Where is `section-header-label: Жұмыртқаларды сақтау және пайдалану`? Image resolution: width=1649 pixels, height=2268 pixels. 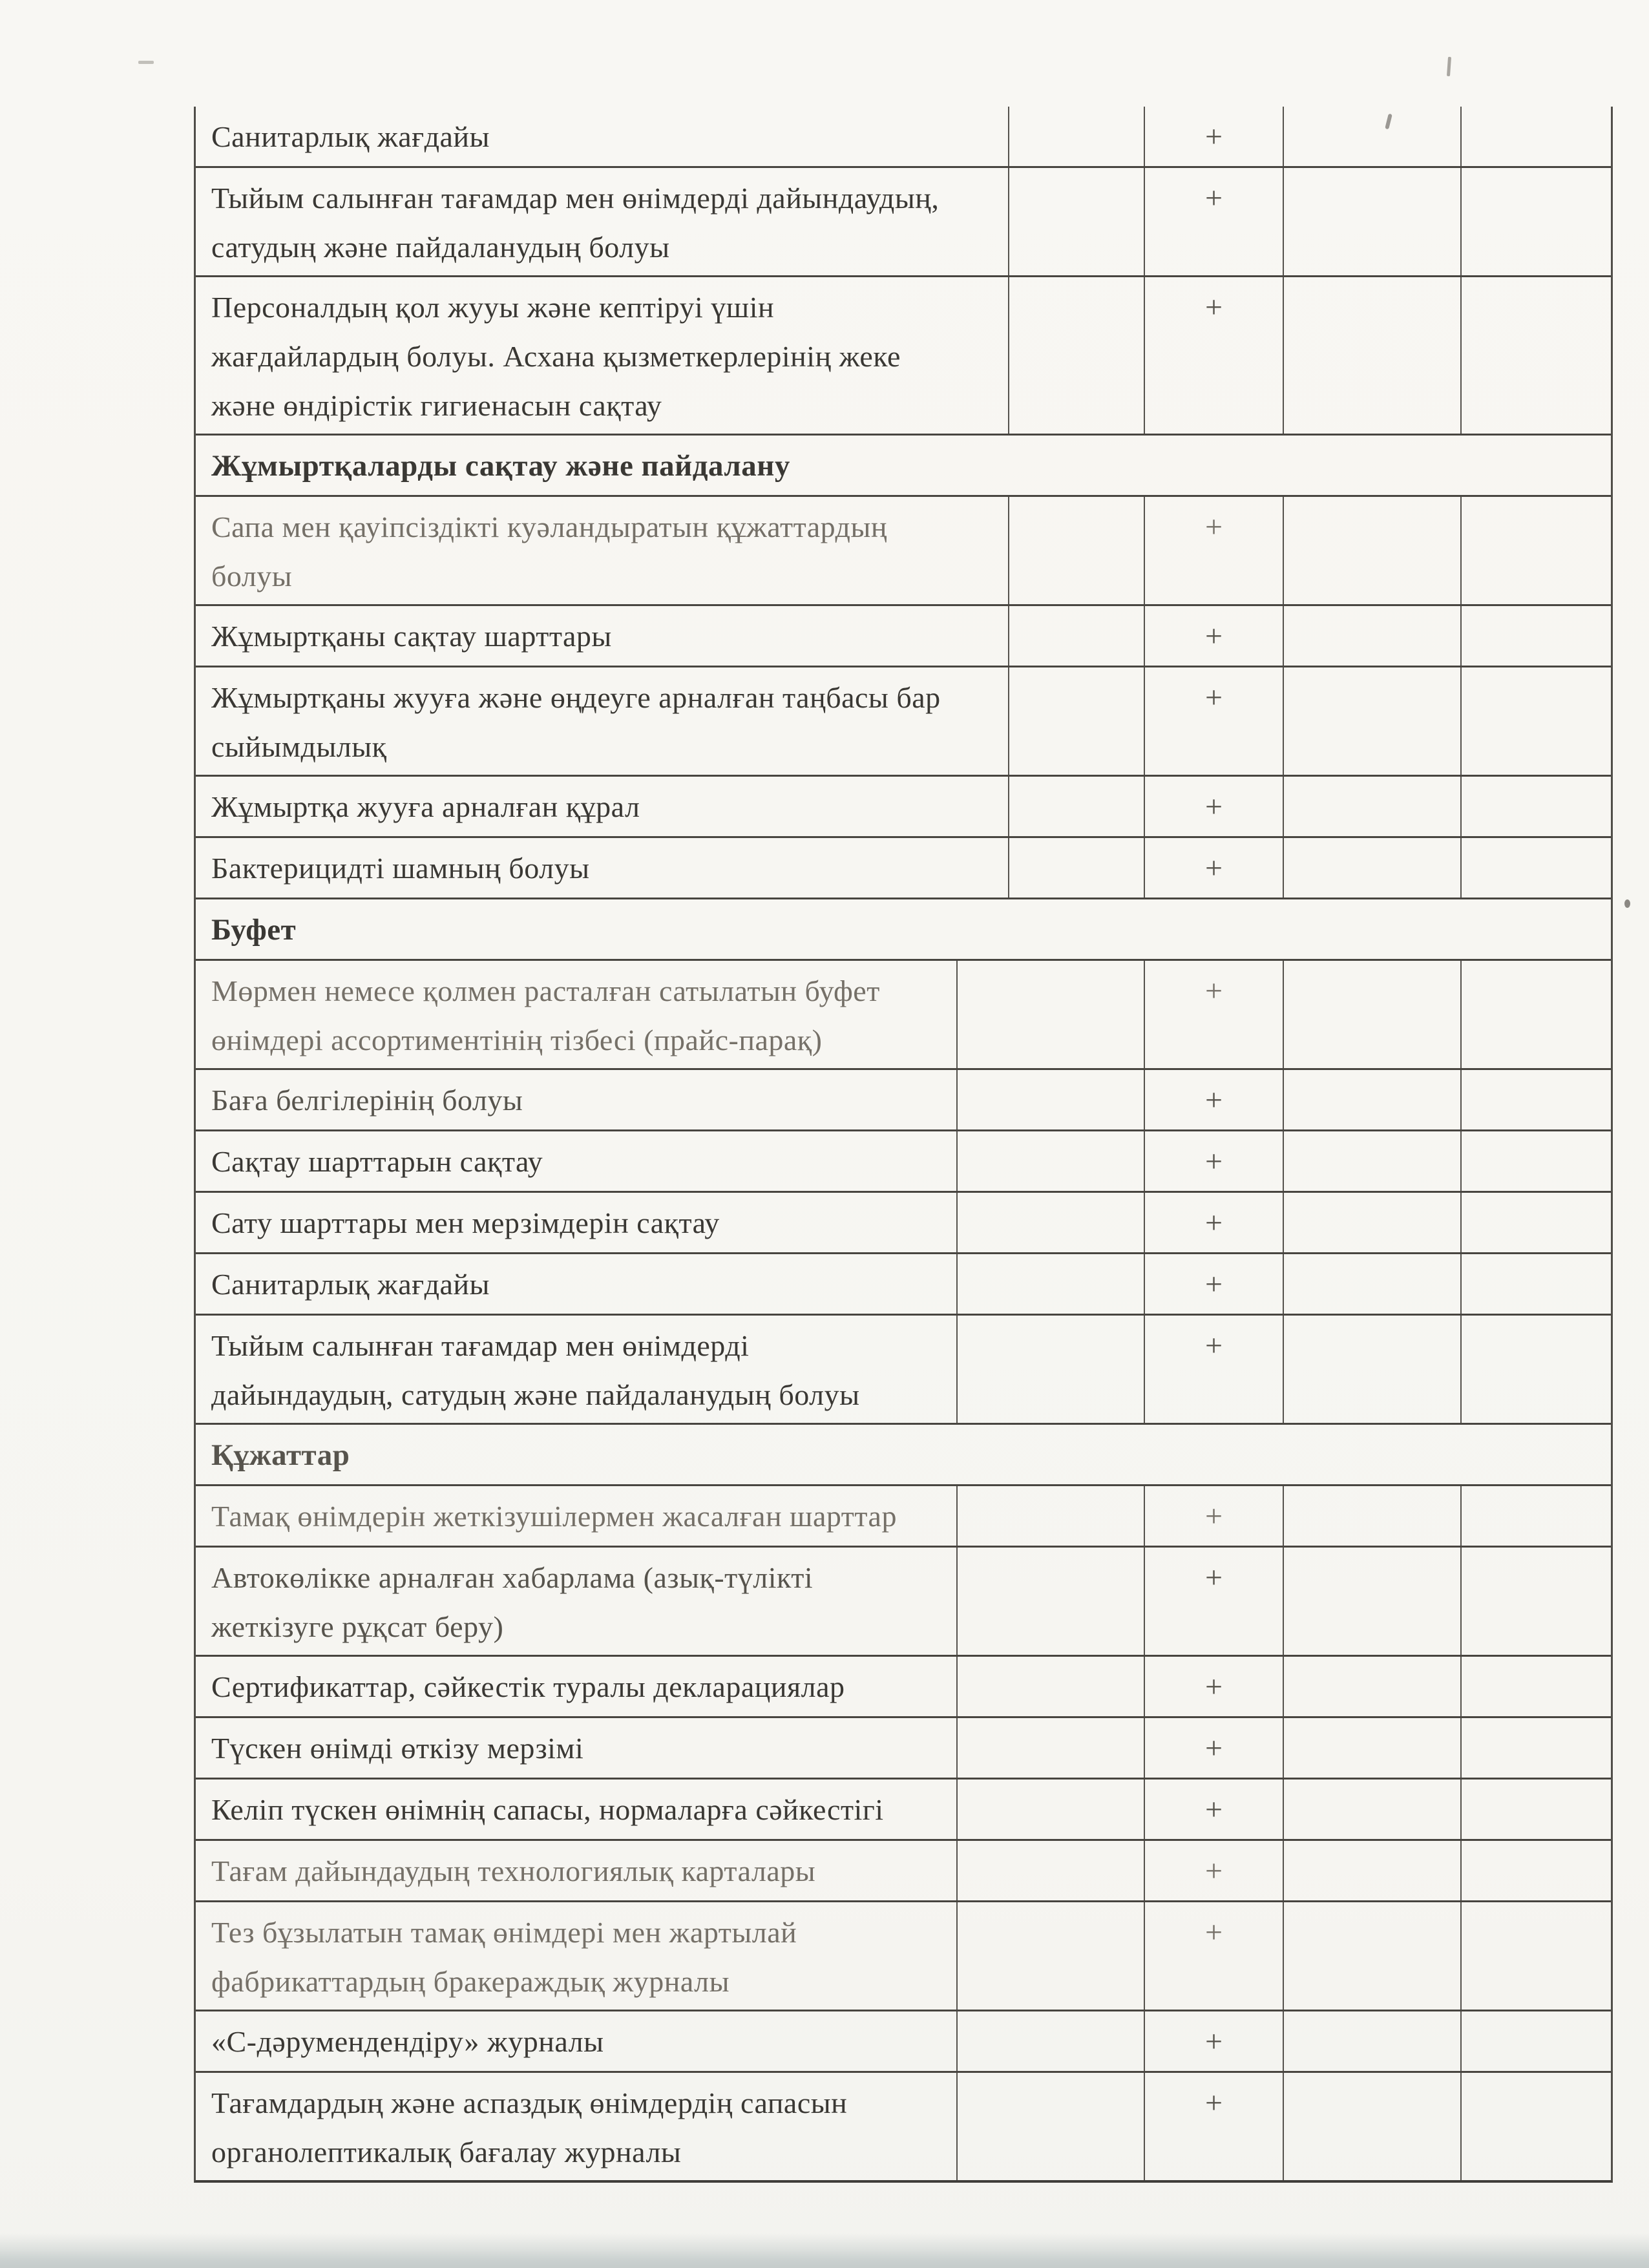 section-header-label: Жұмыртқаларды сақтау және пайдалану is located at coordinates (501, 466).